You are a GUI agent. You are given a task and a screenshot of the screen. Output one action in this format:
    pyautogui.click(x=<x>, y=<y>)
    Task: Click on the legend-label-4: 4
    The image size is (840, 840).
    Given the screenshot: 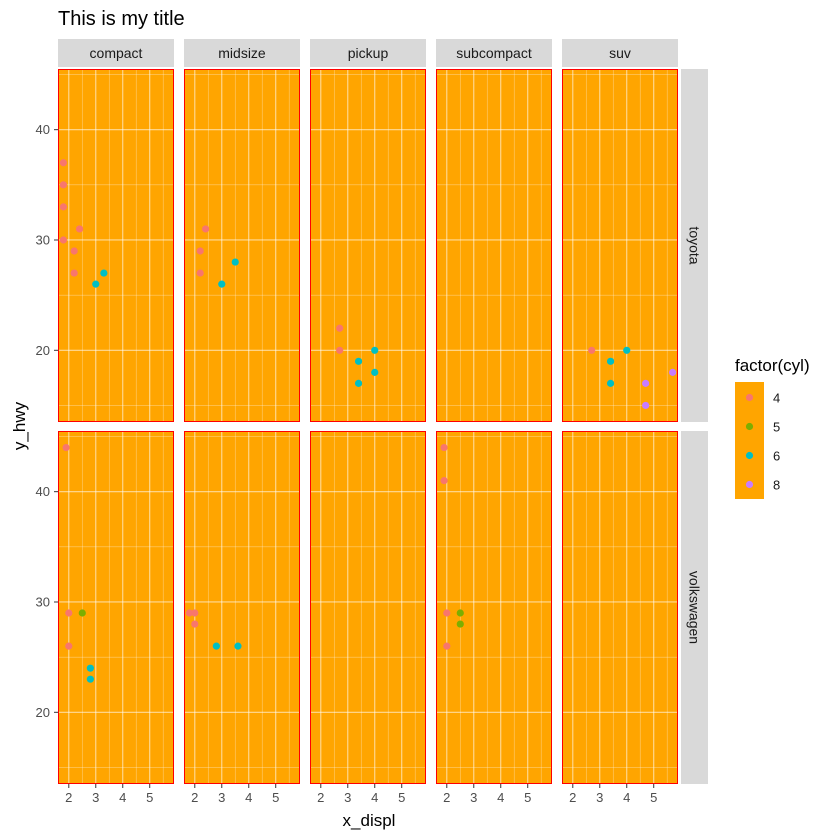 What is the action you would take?
    pyautogui.click(x=776, y=398)
    